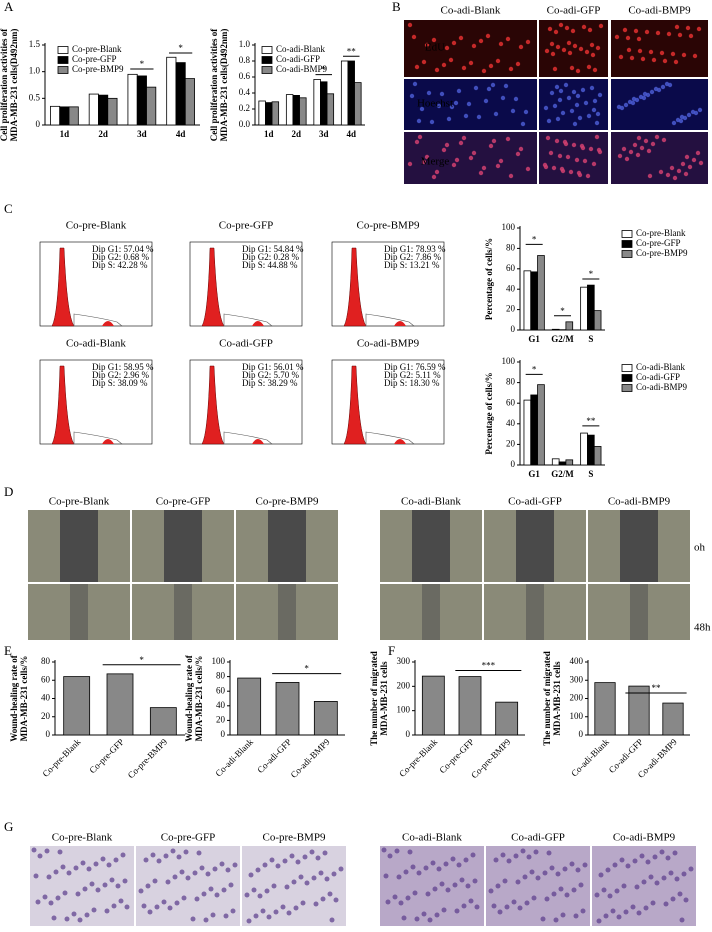 This screenshot has height=932, width=712. What do you see at coordinates (35, 71) in the screenshot?
I see `y-tick-label: 1.0` at bounding box center [35, 71].